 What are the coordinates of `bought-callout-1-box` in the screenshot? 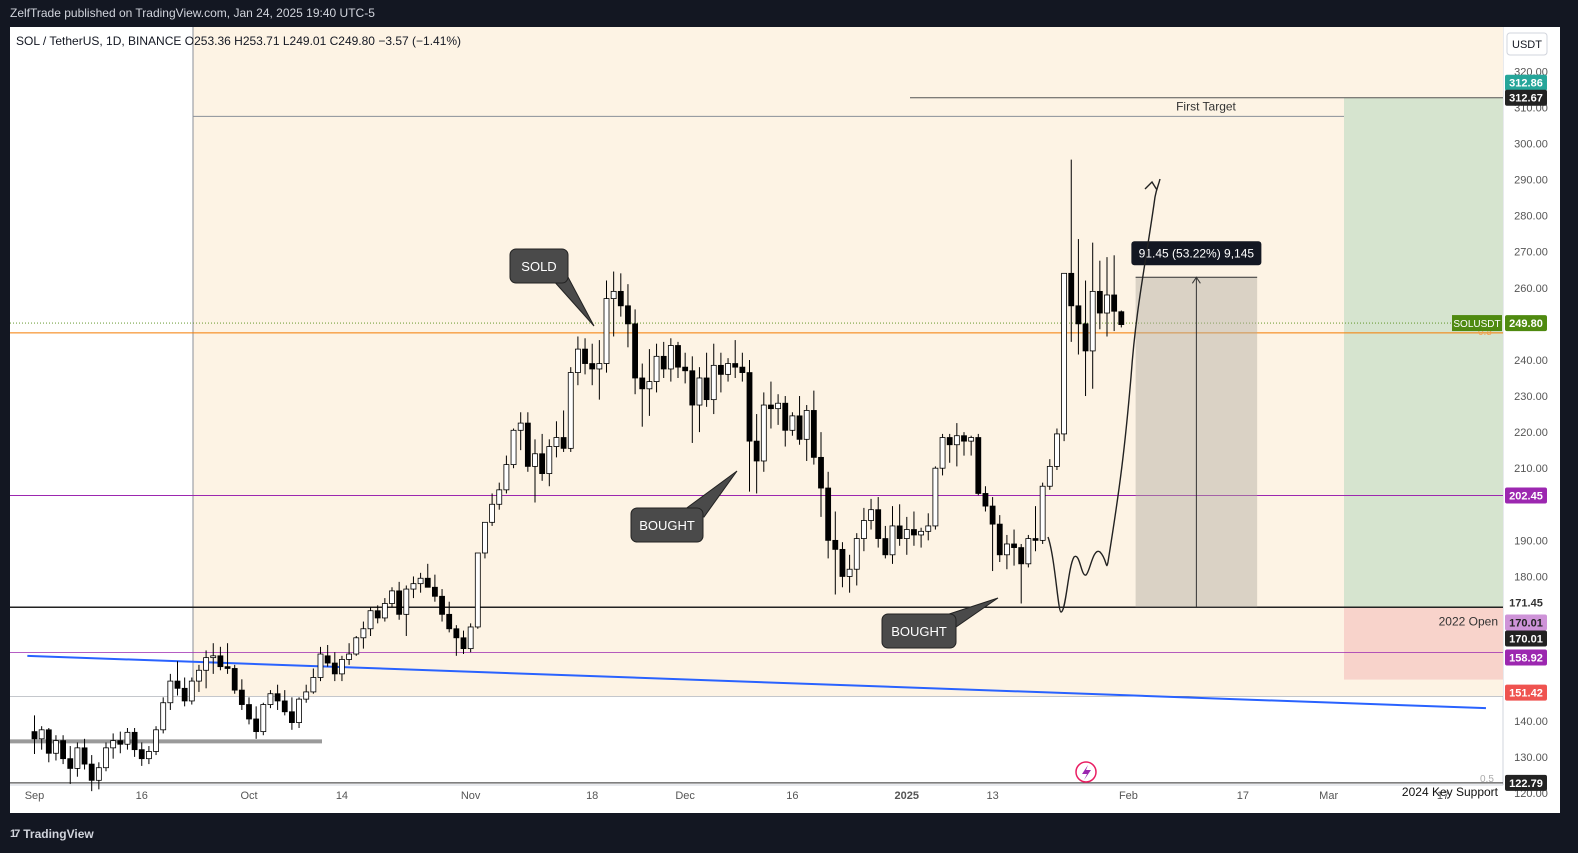 It's located at (667, 525).